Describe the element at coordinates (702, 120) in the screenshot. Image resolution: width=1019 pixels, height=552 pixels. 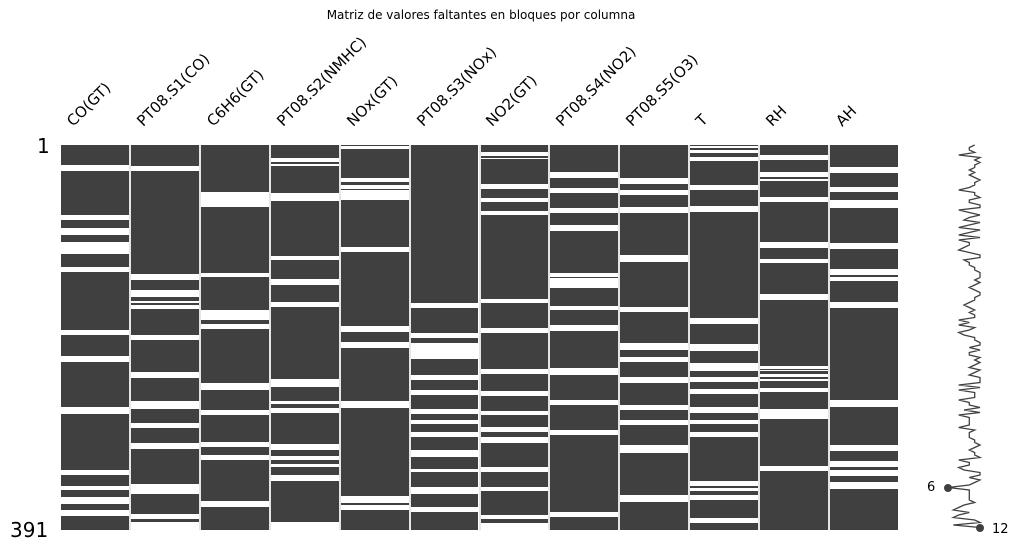
I see `column-label: T` at that location.